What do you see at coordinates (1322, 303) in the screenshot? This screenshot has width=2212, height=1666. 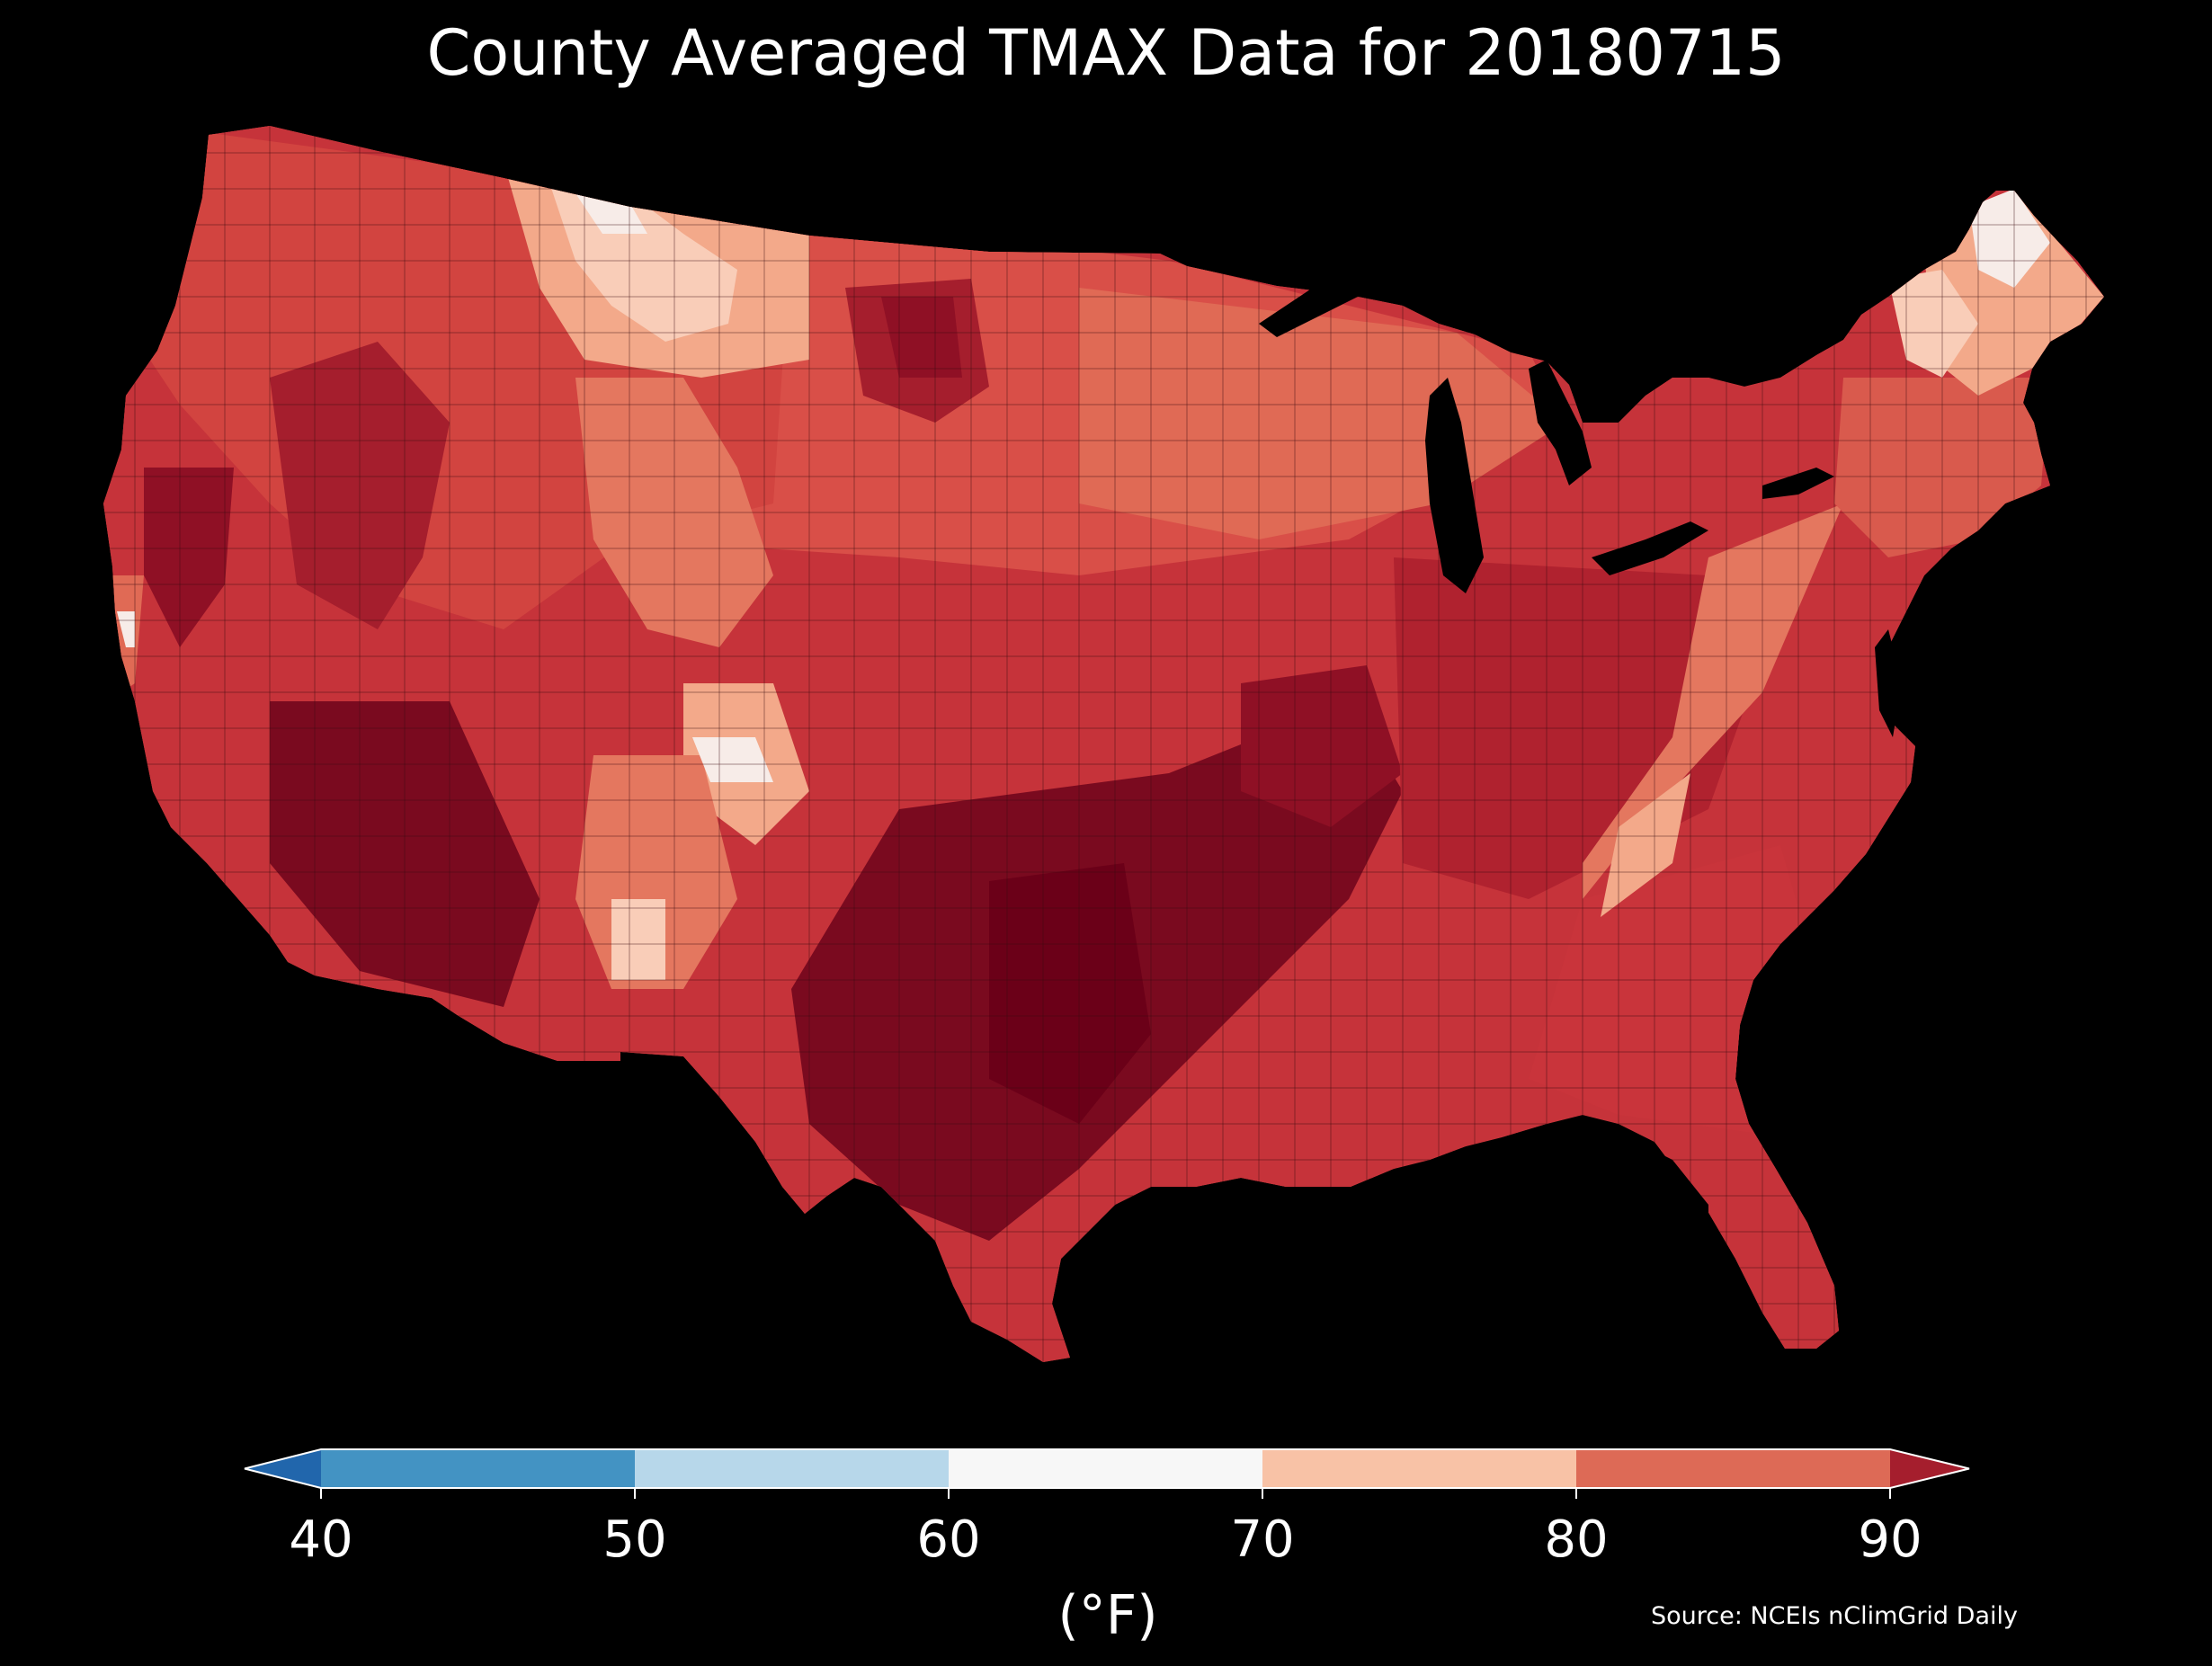 I see `lake-superior` at bounding box center [1322, 303].